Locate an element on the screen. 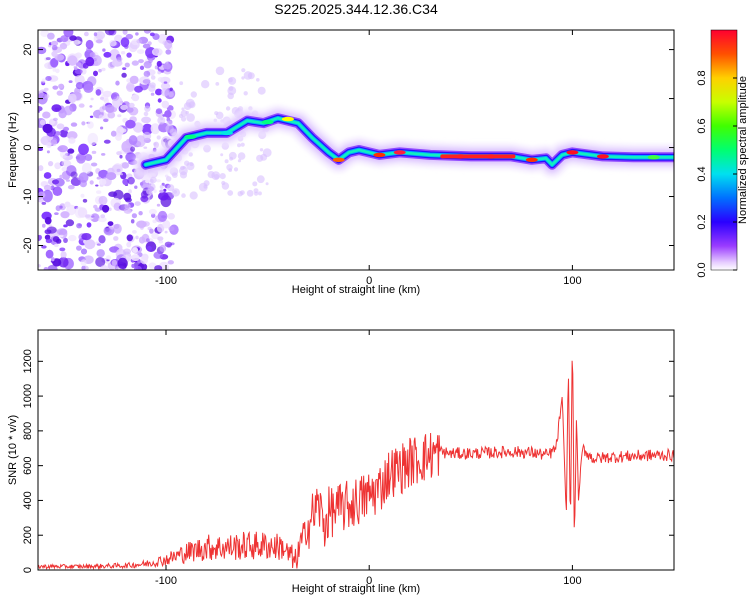 The image size is (750, 600). spectrogram-y-tick-label: -10 is located at coordinates (28, 197).